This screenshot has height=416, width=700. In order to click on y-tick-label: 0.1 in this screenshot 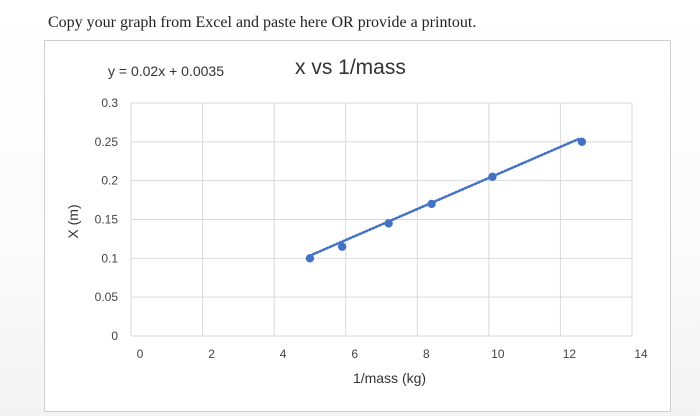, I will do `click(109, 258)`.